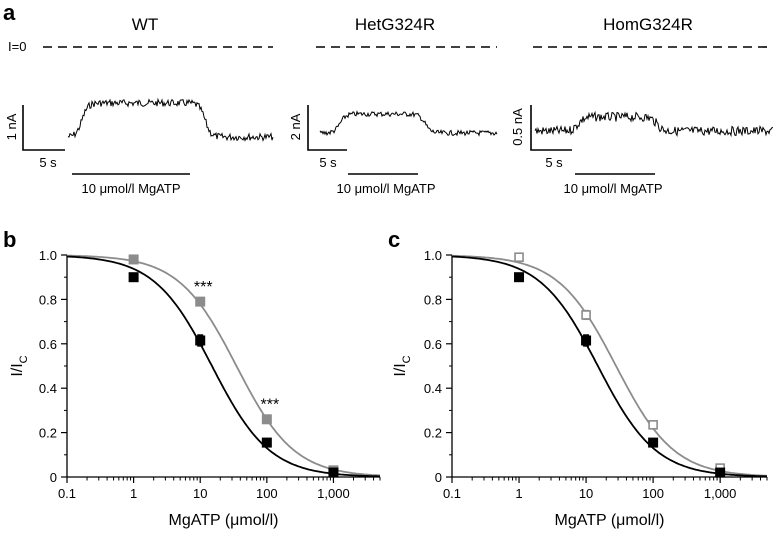  Describe the element at coordinates (43, 128) in the screenshot. I see `scale-bar-wt` at that location.